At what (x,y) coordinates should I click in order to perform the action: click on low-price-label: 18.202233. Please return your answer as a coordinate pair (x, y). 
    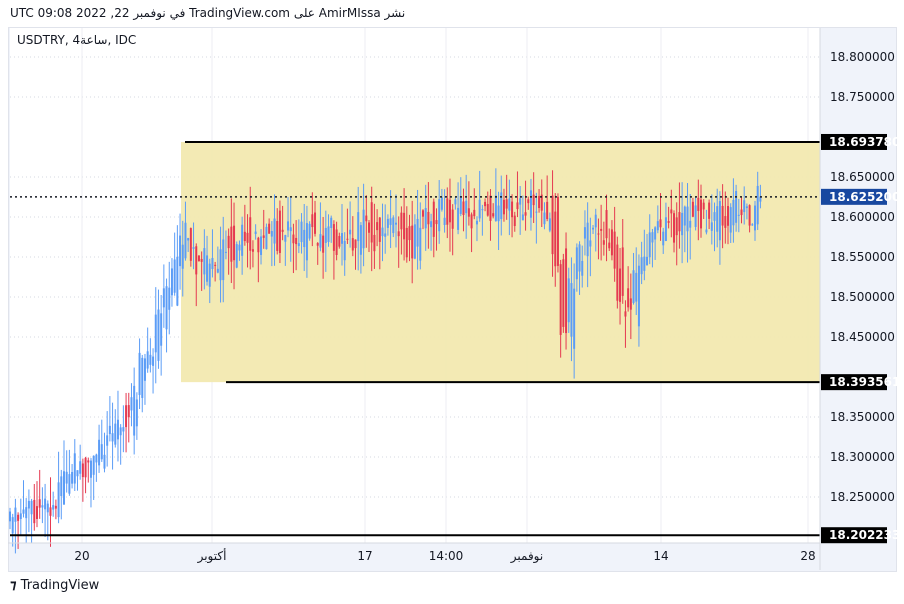
    Looking at the image, I should click on (864, 535).